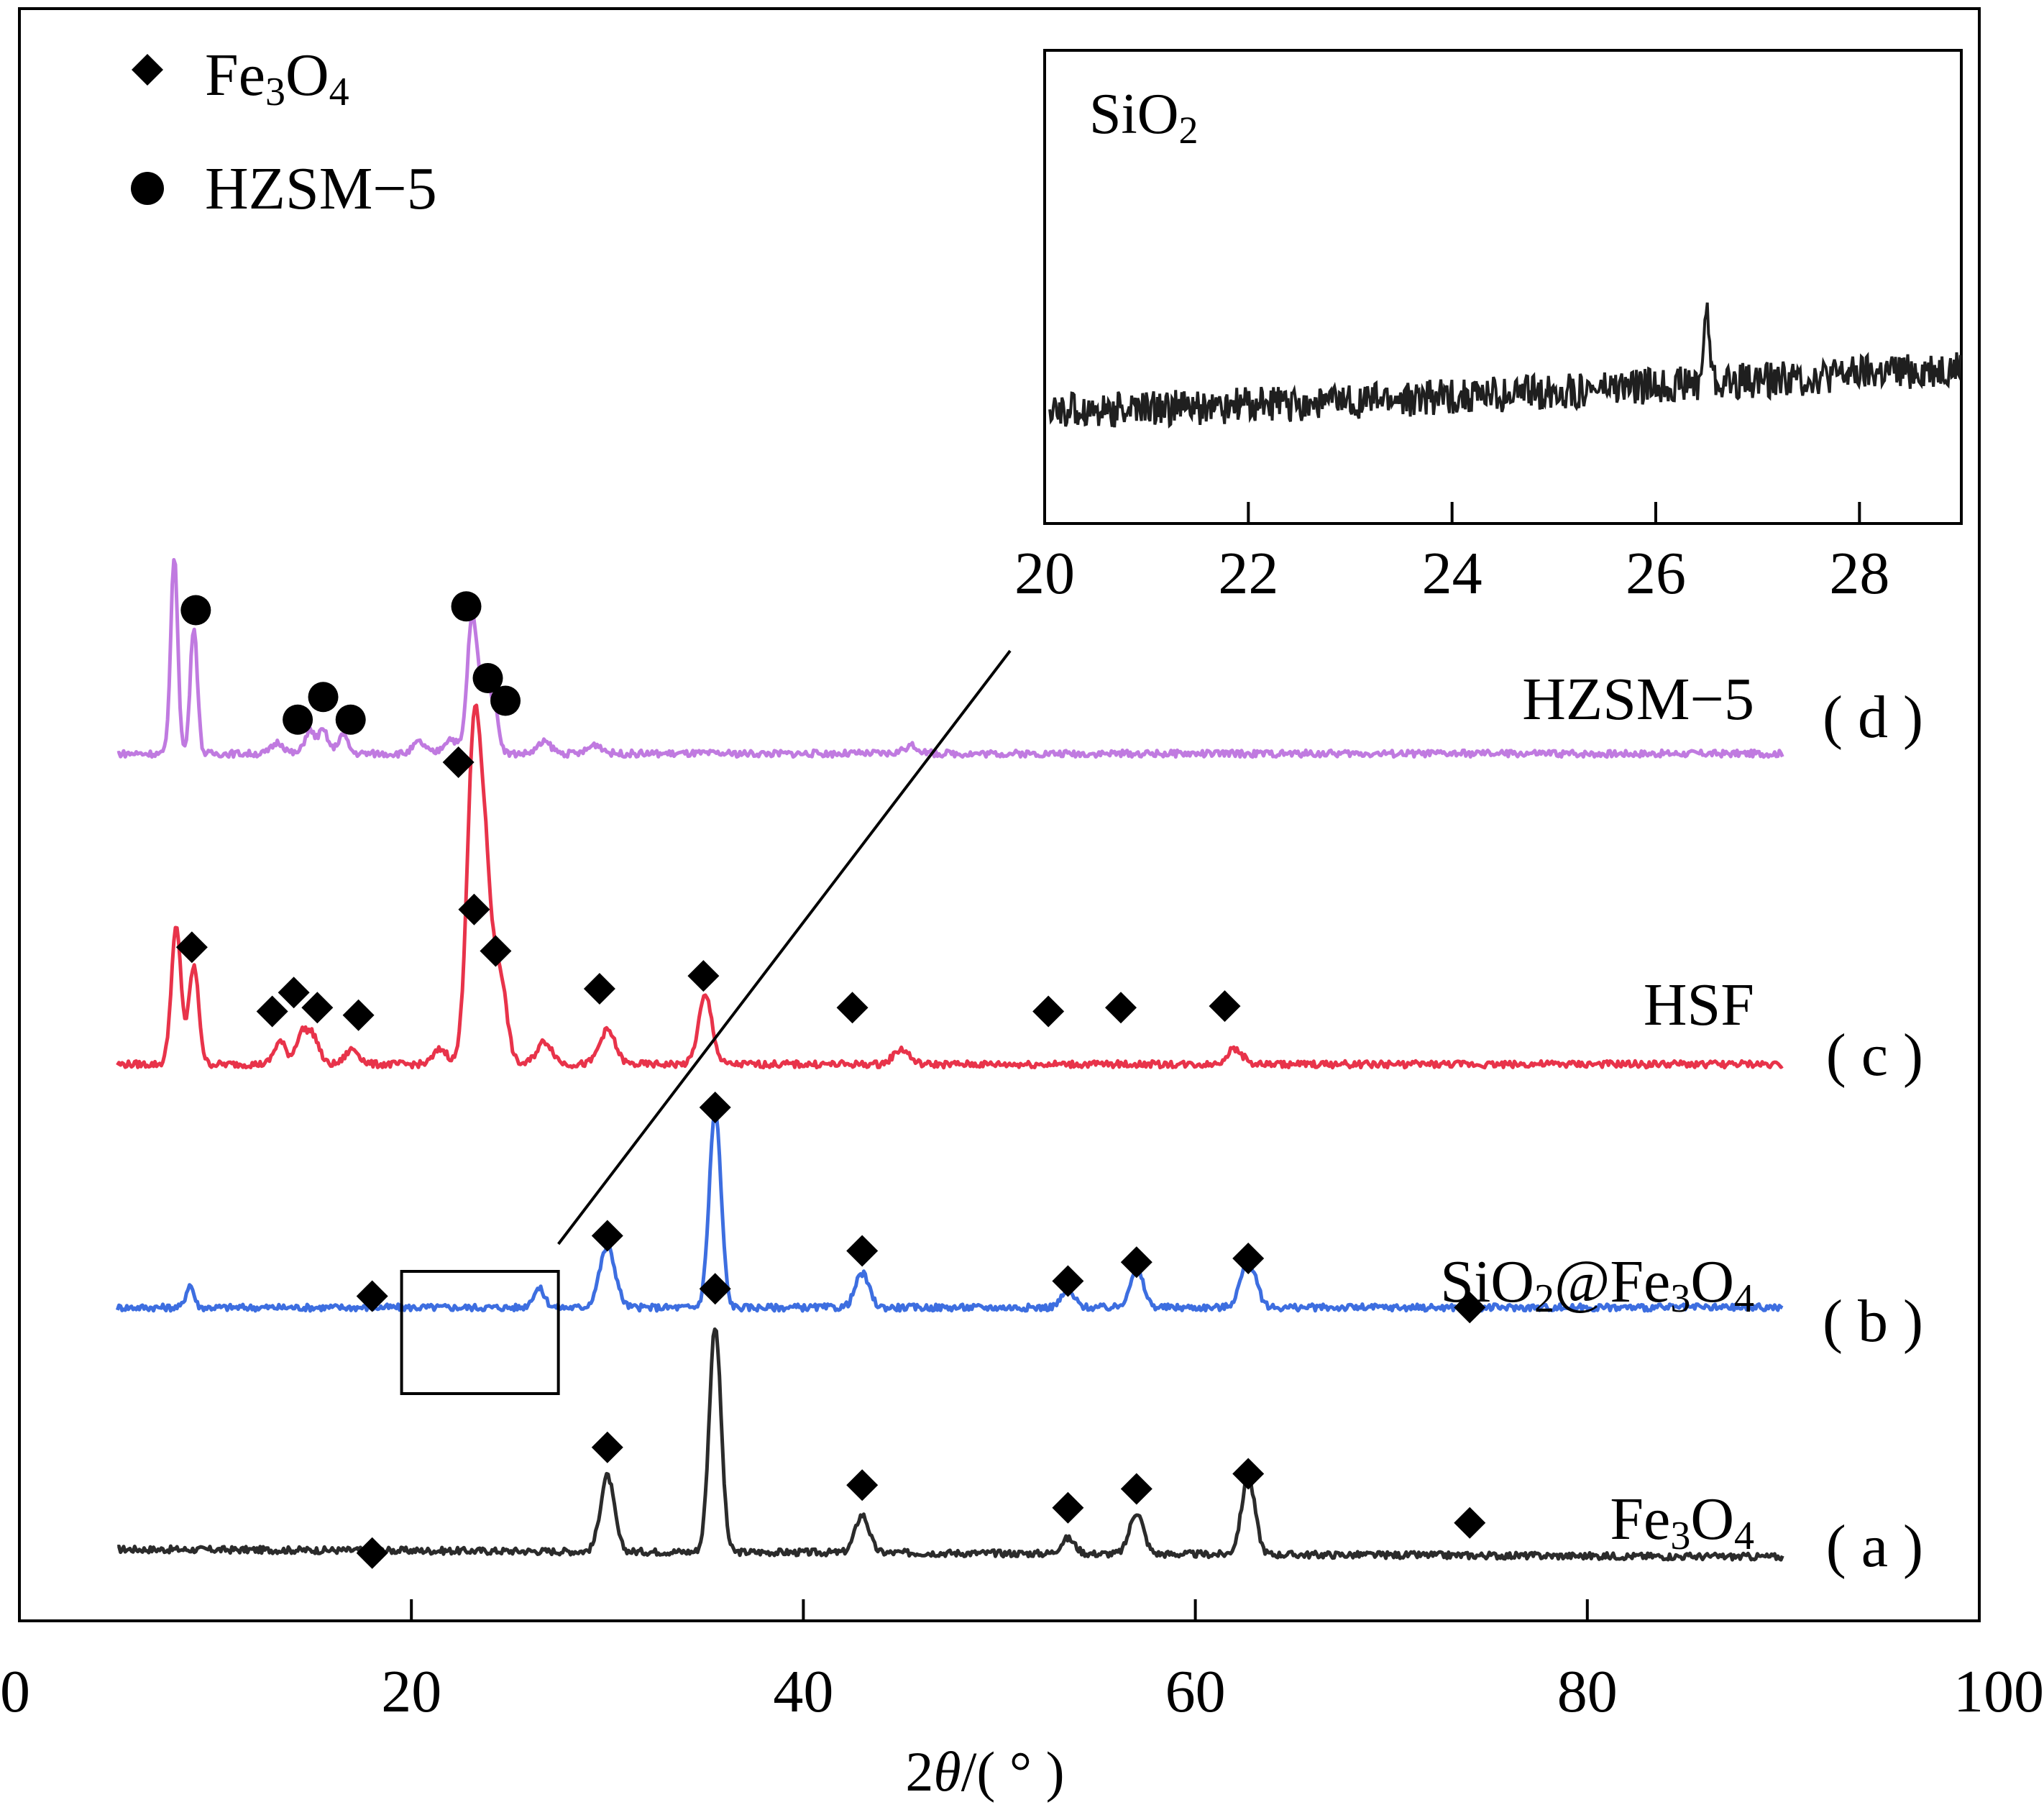  Describe the element at coordinates (1503, 287) in the screenshot. I see `inset-frame` at that location.